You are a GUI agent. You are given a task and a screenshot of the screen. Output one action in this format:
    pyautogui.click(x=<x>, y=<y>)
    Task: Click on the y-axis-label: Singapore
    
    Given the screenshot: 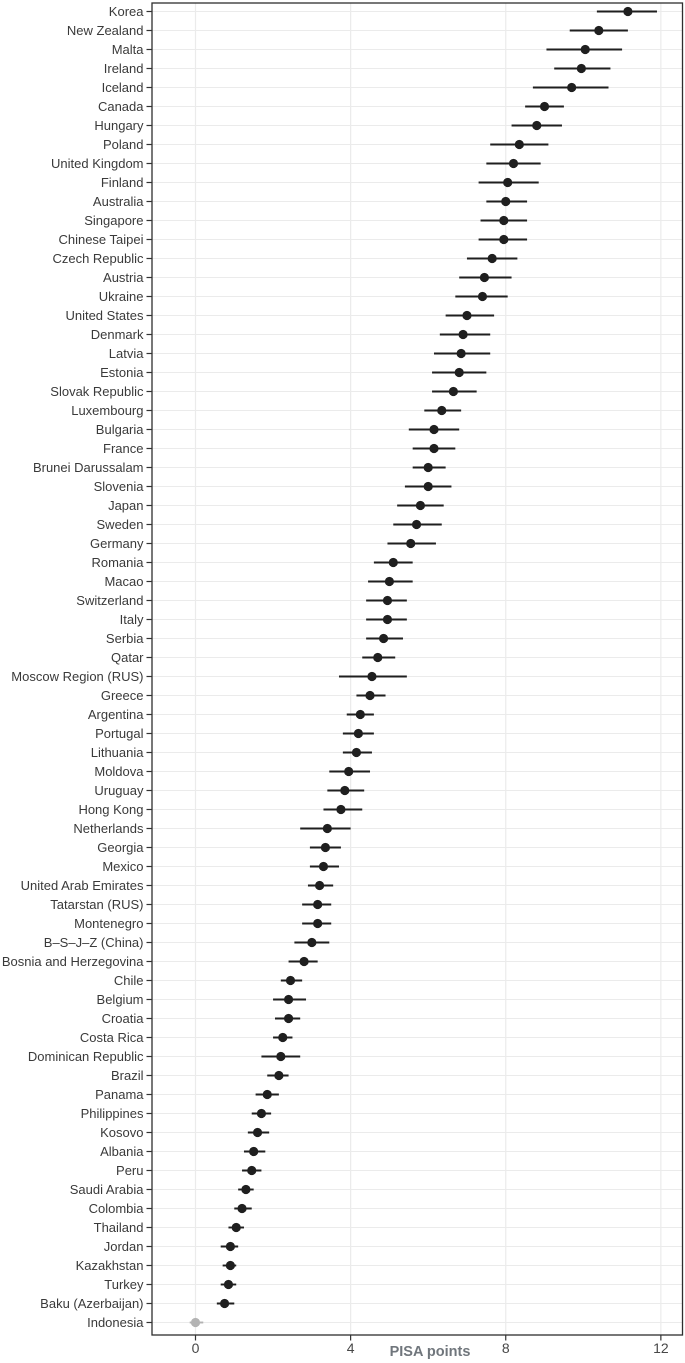 What is the action you would take?
    pyautogui.click(x=113, y=220)
    